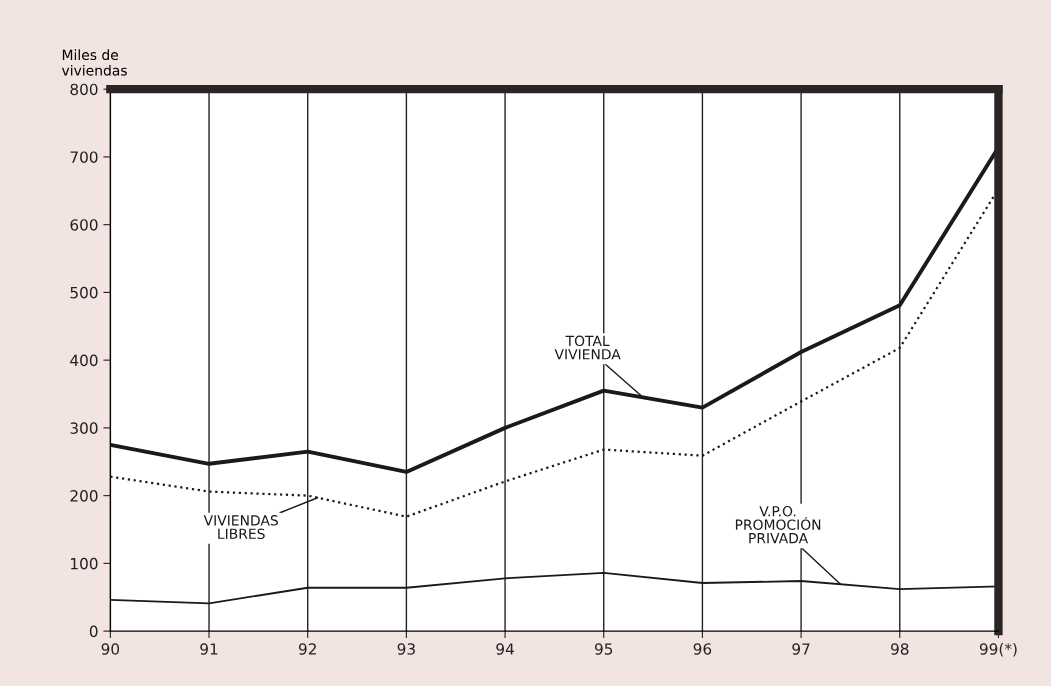 This screenshot has height=686, width=1051. Describe the element at coordinates (84, 89) in the screenshot. I see `y-tick-label: 800` at that location.